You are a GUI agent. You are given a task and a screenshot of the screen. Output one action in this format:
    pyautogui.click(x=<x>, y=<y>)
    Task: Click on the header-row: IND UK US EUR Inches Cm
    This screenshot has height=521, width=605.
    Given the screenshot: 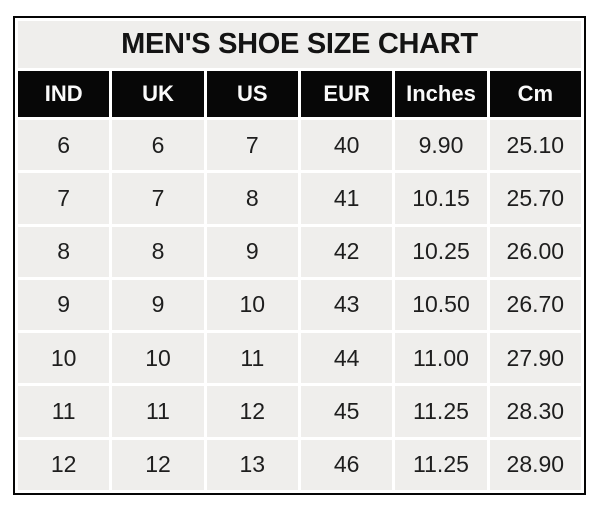 What is the action you would take?
    pyautogui.click(x=299, y=94)
    